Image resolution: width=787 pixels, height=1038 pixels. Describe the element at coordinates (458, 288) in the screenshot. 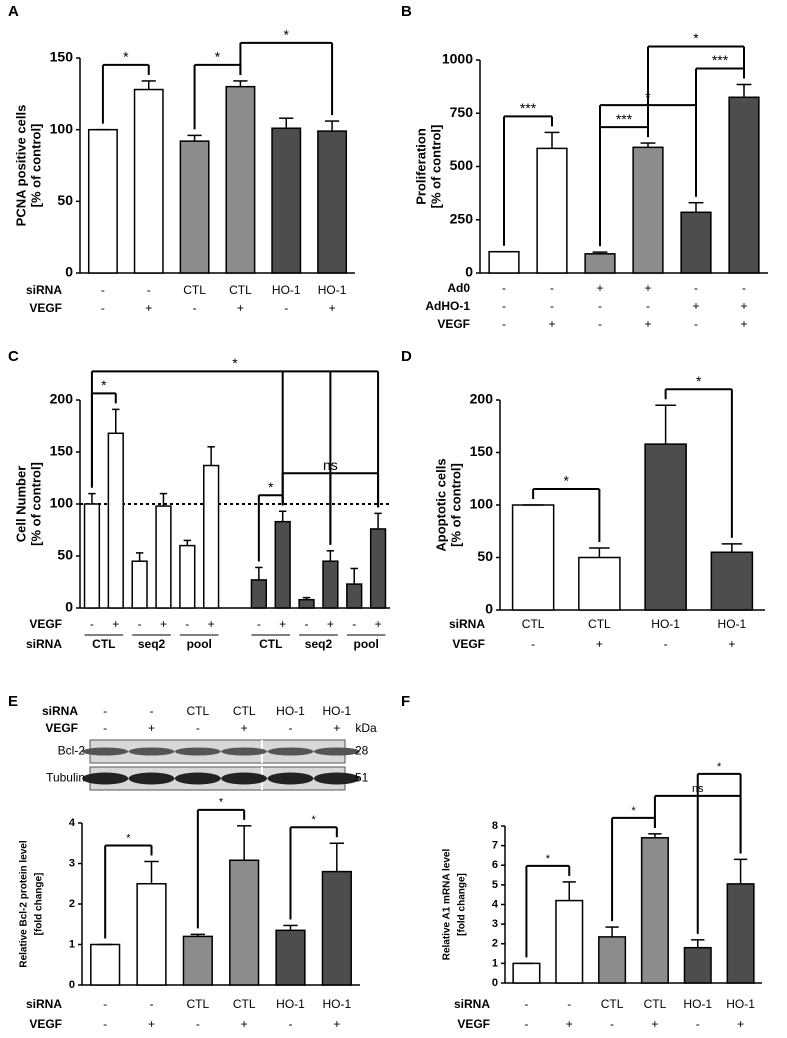

I see `row-label: Ad0` at that location.